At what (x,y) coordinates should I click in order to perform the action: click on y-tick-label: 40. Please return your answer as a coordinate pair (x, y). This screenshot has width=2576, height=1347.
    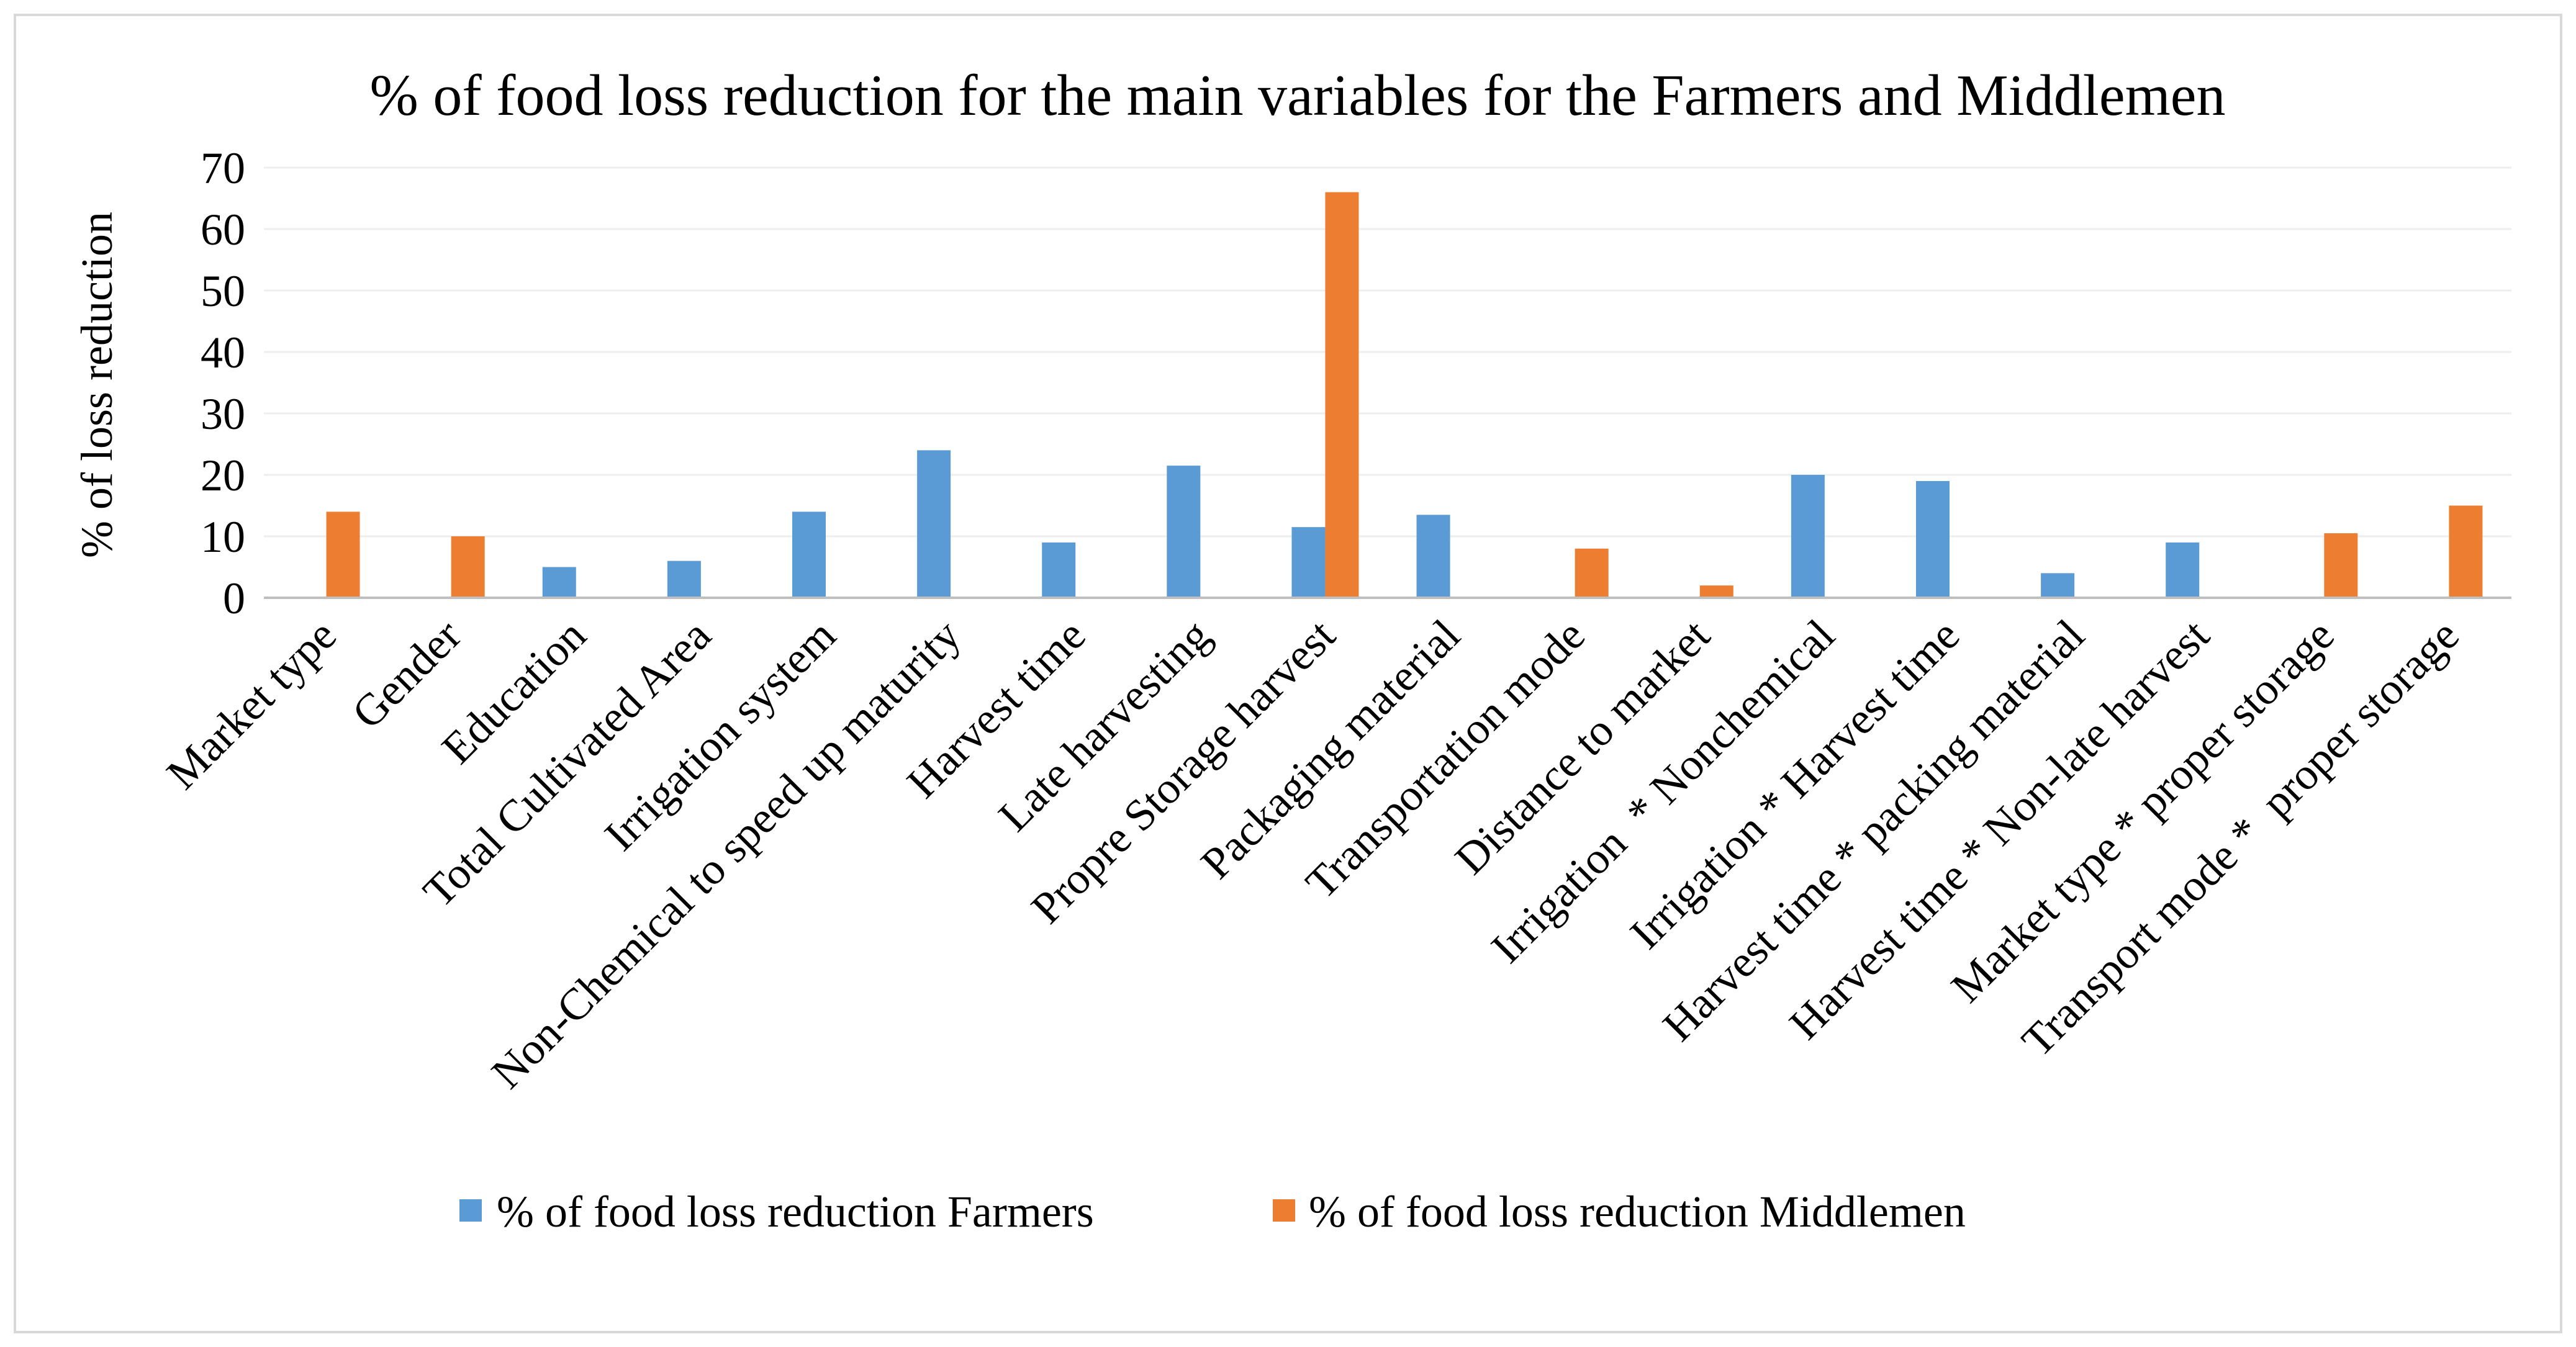
    Looking at the image, I should click on (223, 353).